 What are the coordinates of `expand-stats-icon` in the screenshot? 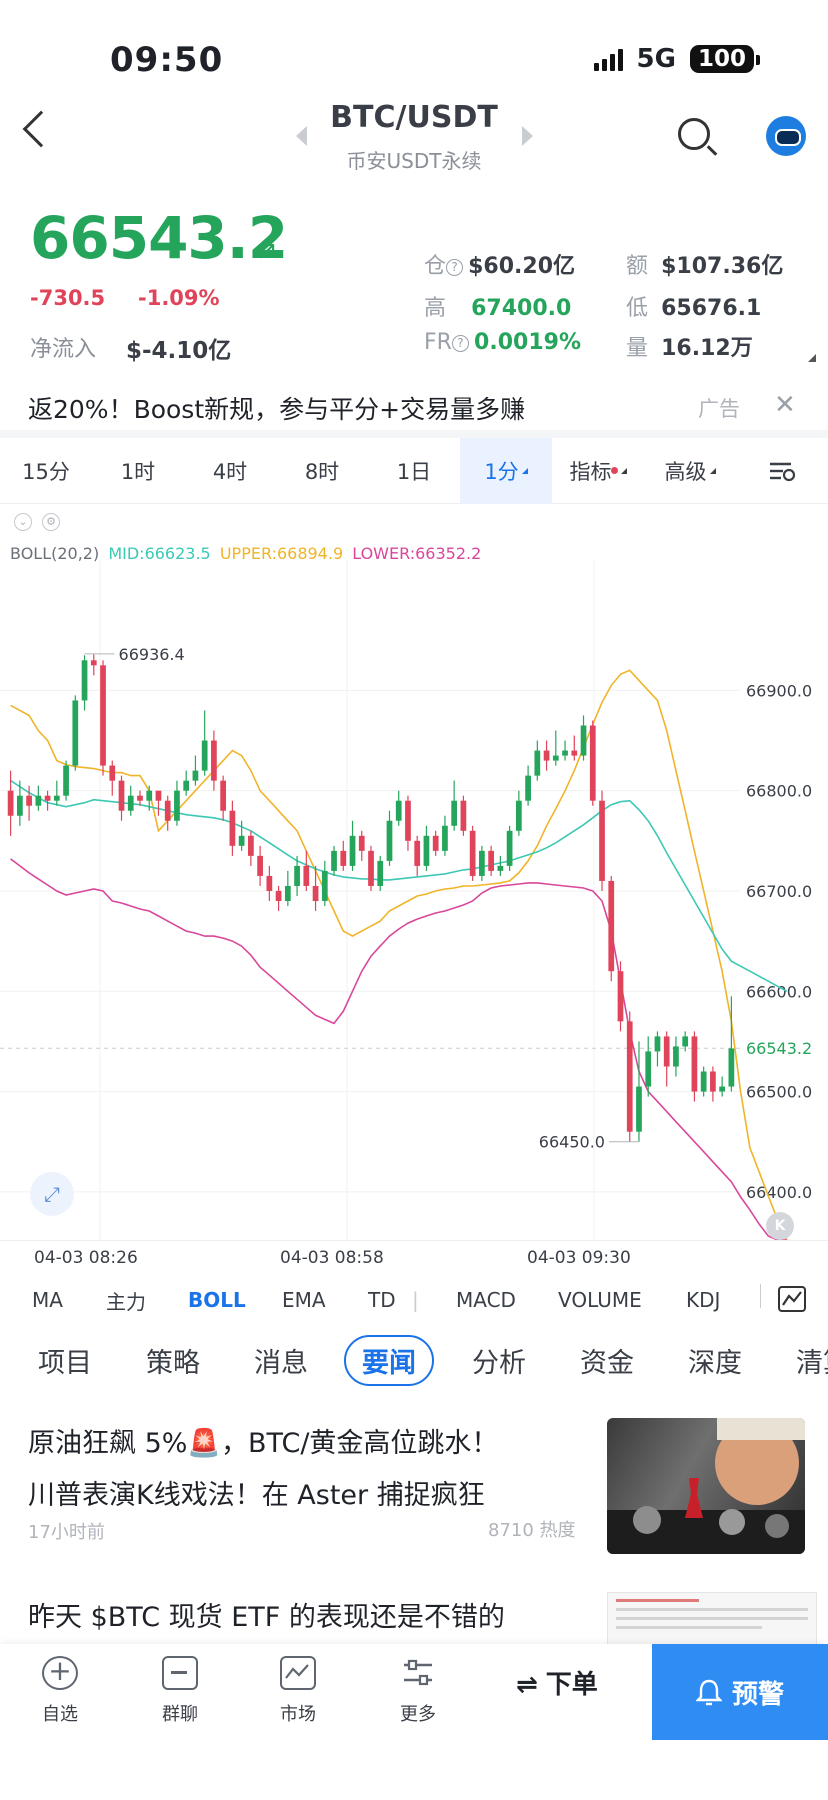 It's located at (812, 358).